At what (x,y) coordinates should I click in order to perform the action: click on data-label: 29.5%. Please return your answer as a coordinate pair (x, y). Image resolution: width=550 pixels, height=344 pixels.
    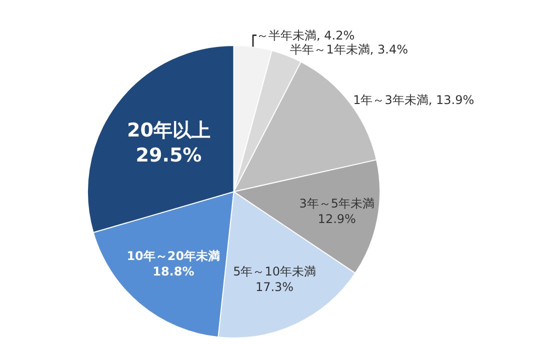
    Looking at the image, I should click on (169, 155).